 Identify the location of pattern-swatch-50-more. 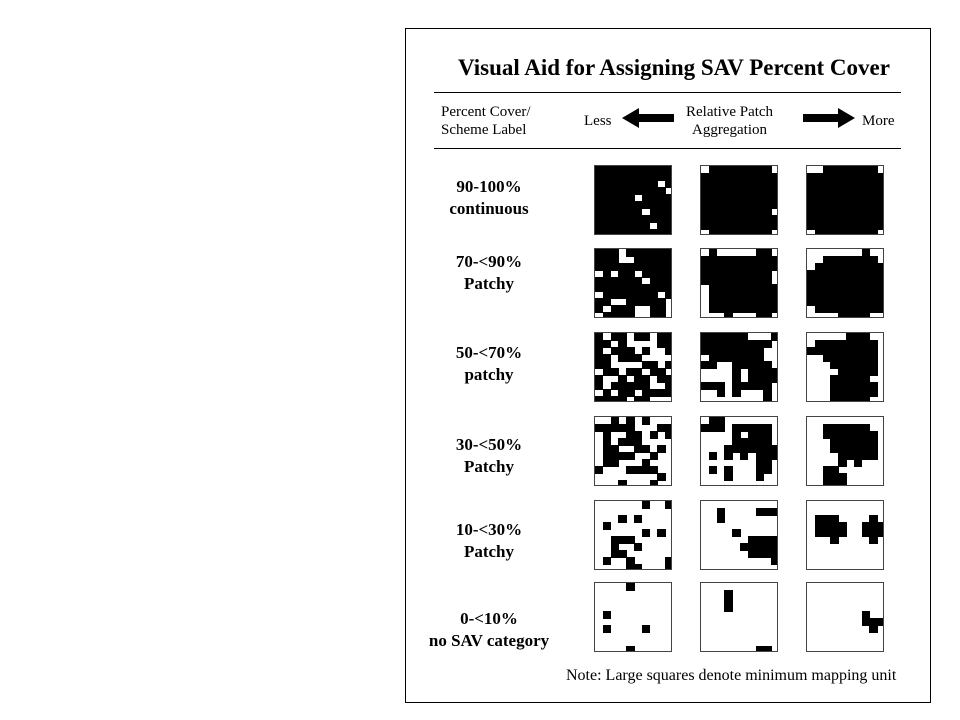
(845, 367).